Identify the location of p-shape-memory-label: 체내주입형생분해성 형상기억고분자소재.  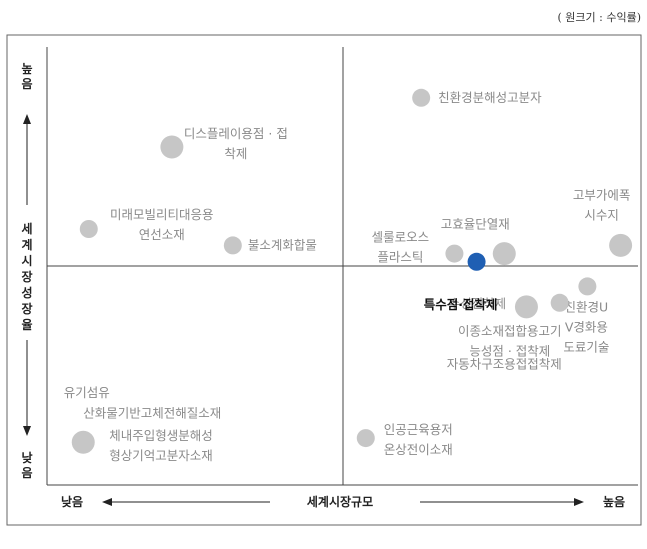
(161, 445).